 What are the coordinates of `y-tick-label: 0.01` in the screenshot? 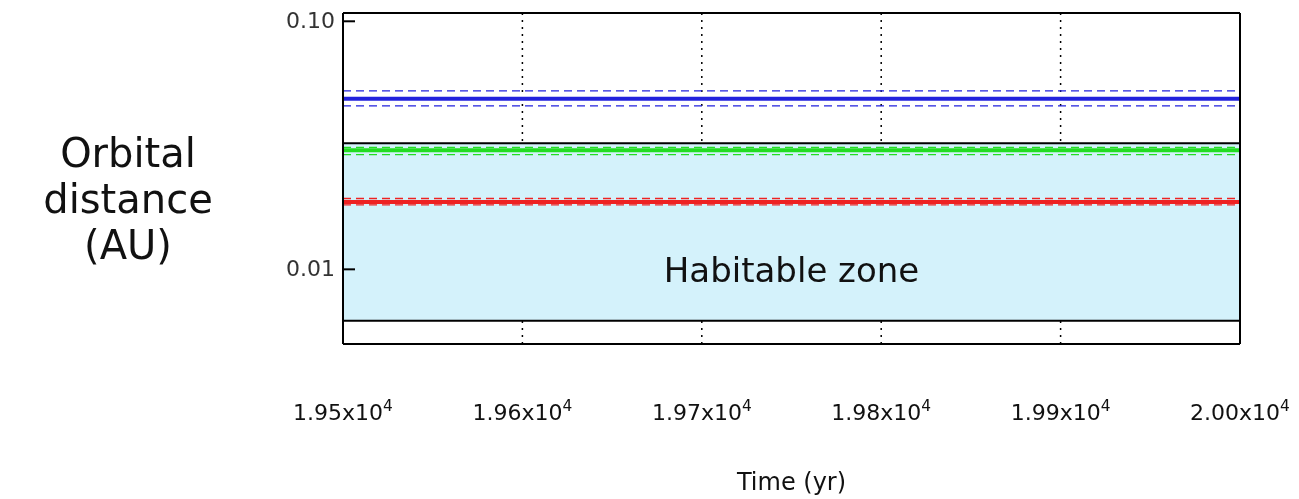 It's located at (310, 269).